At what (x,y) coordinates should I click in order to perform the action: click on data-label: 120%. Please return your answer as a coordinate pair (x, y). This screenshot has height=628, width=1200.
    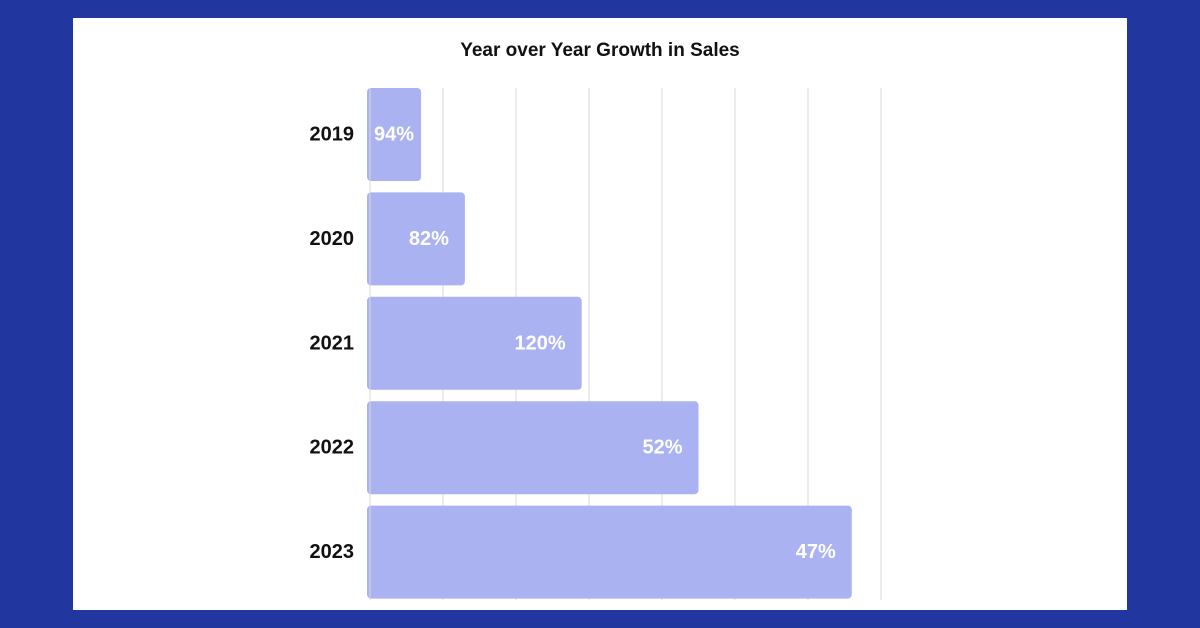
    Looking at the image, I should click on (540, 343).